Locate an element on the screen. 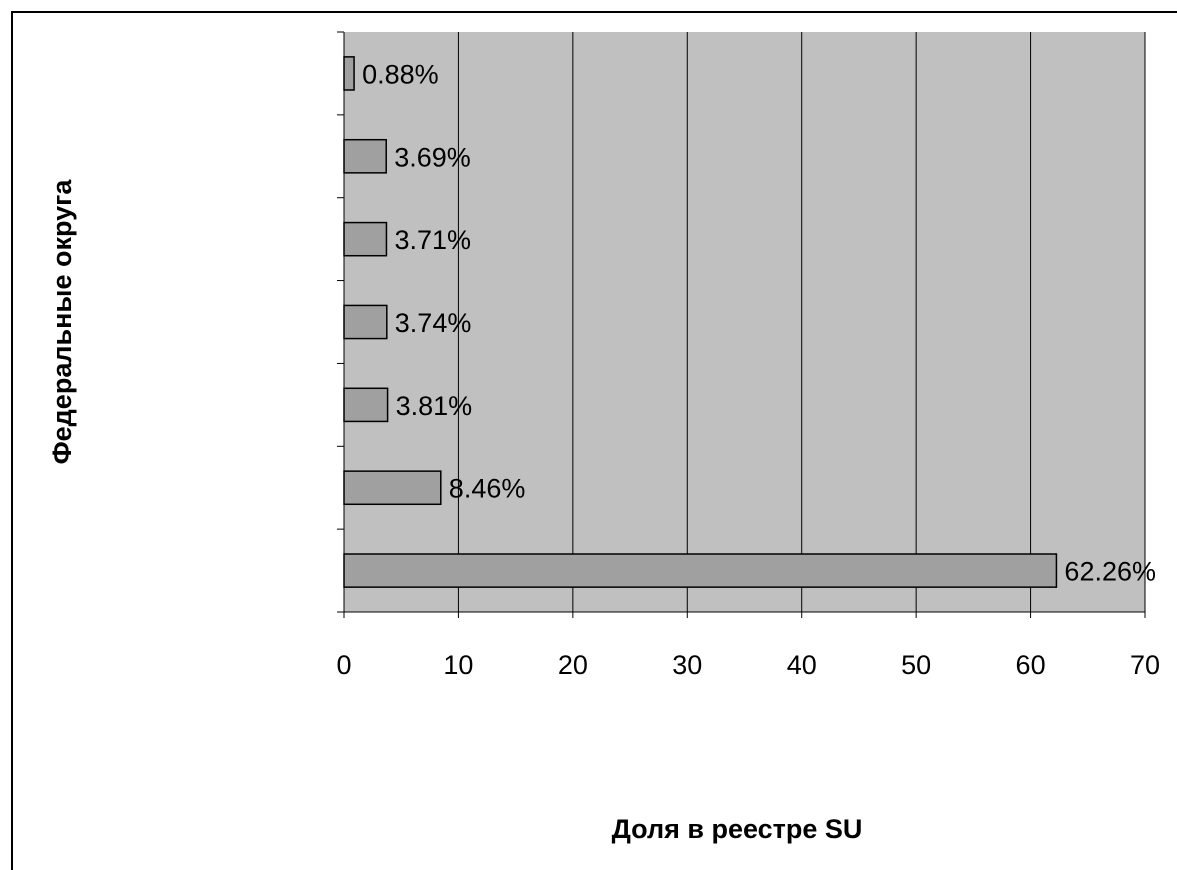  x-tick-label: 10 is located at coordinates (458, 665).